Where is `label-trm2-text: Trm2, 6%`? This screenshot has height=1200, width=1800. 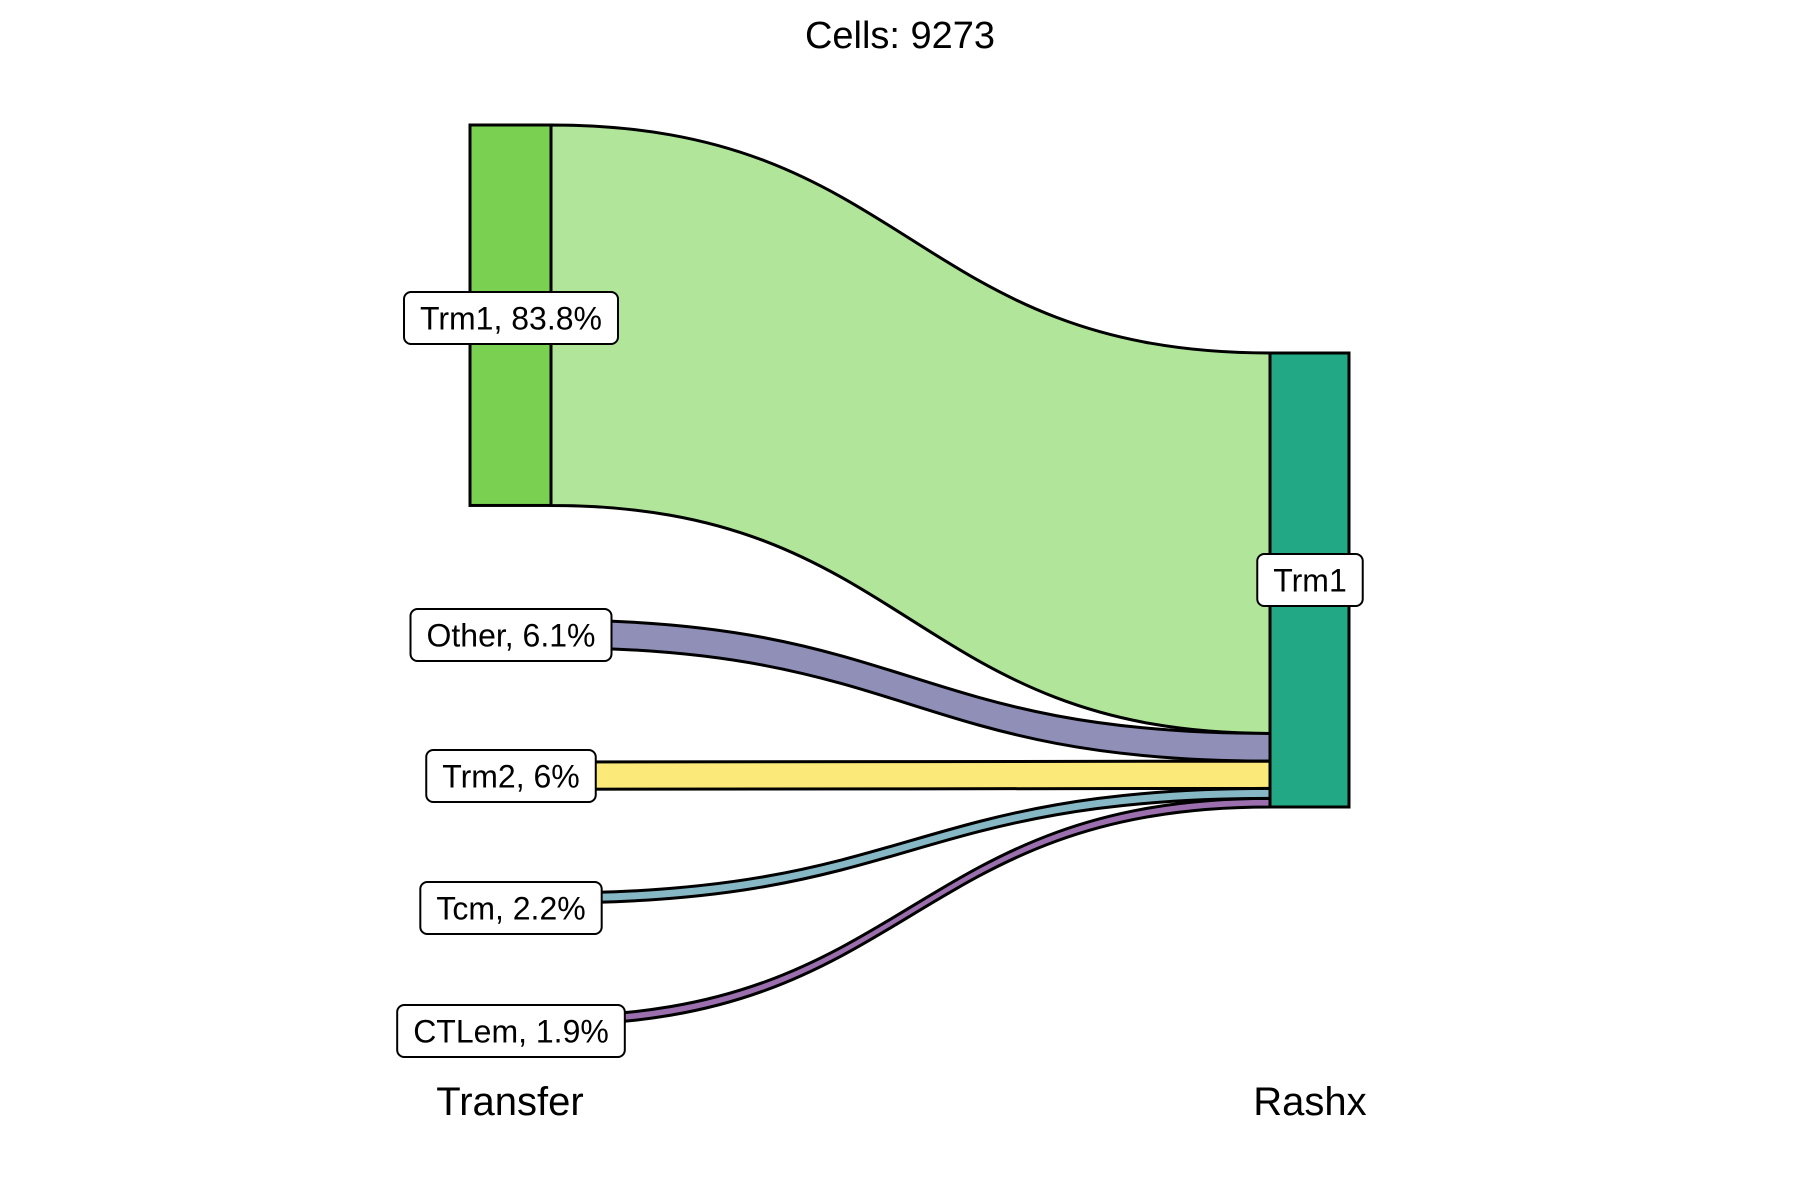 label-trm2-text: Trm2, 6% is located at coordinates (511, 777).